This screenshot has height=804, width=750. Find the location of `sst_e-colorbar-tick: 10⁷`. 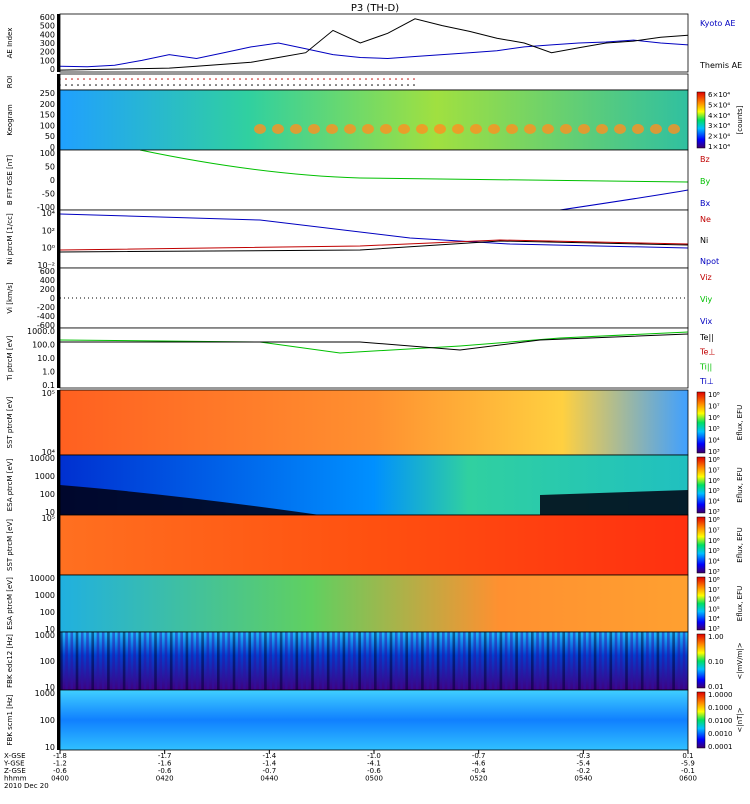

sst_e-colorbar-tick: 10⁷ is located at coordinates (714, 530).